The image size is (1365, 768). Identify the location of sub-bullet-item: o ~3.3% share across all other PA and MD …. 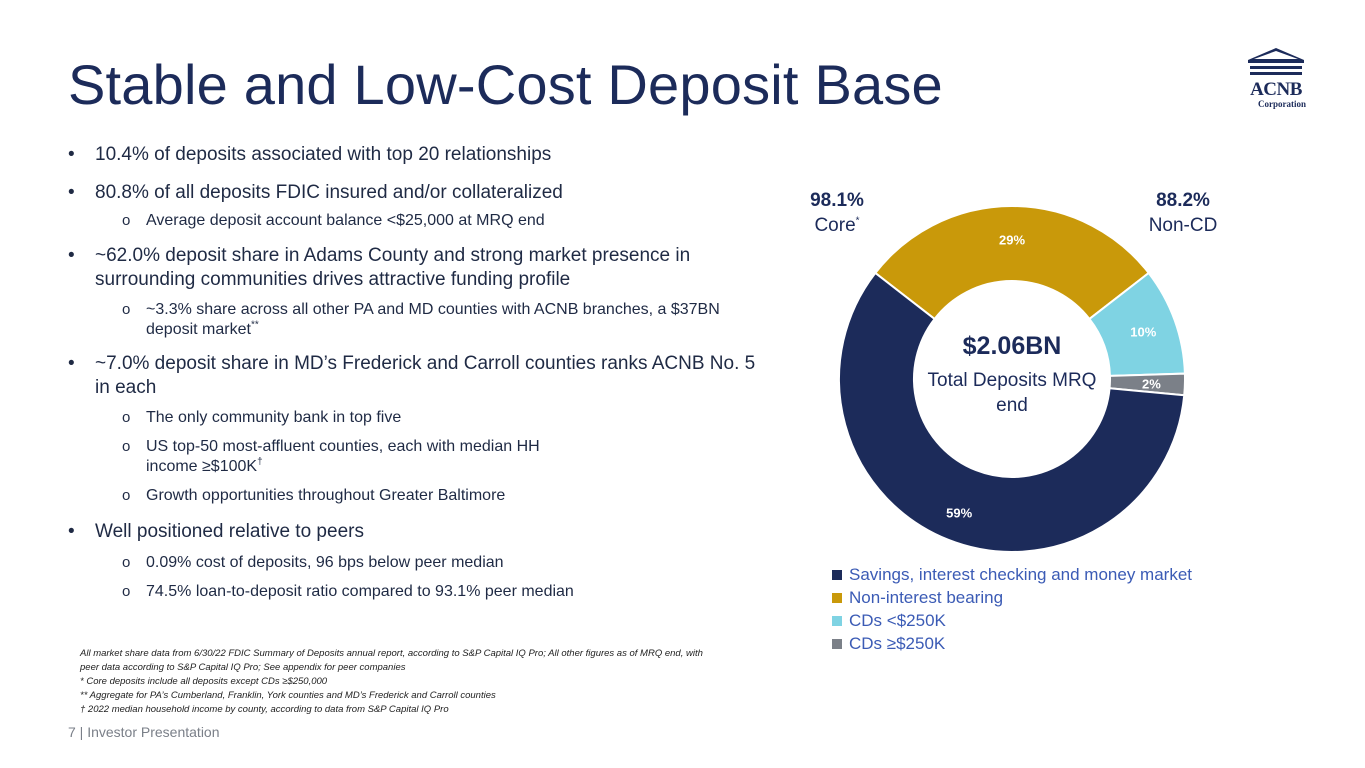
(421, 319).